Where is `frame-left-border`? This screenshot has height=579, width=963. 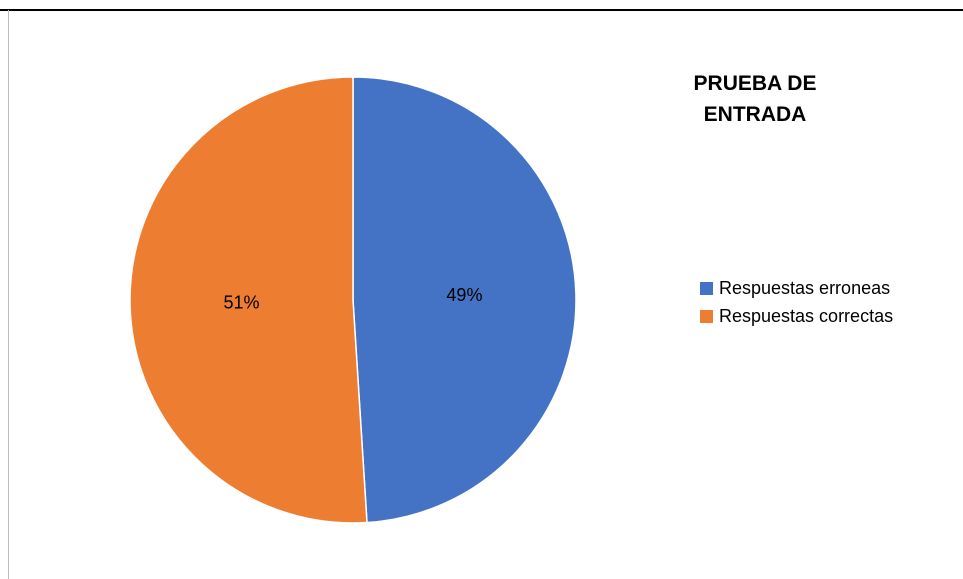
frame-left-border is located at coordinates (8, 294).